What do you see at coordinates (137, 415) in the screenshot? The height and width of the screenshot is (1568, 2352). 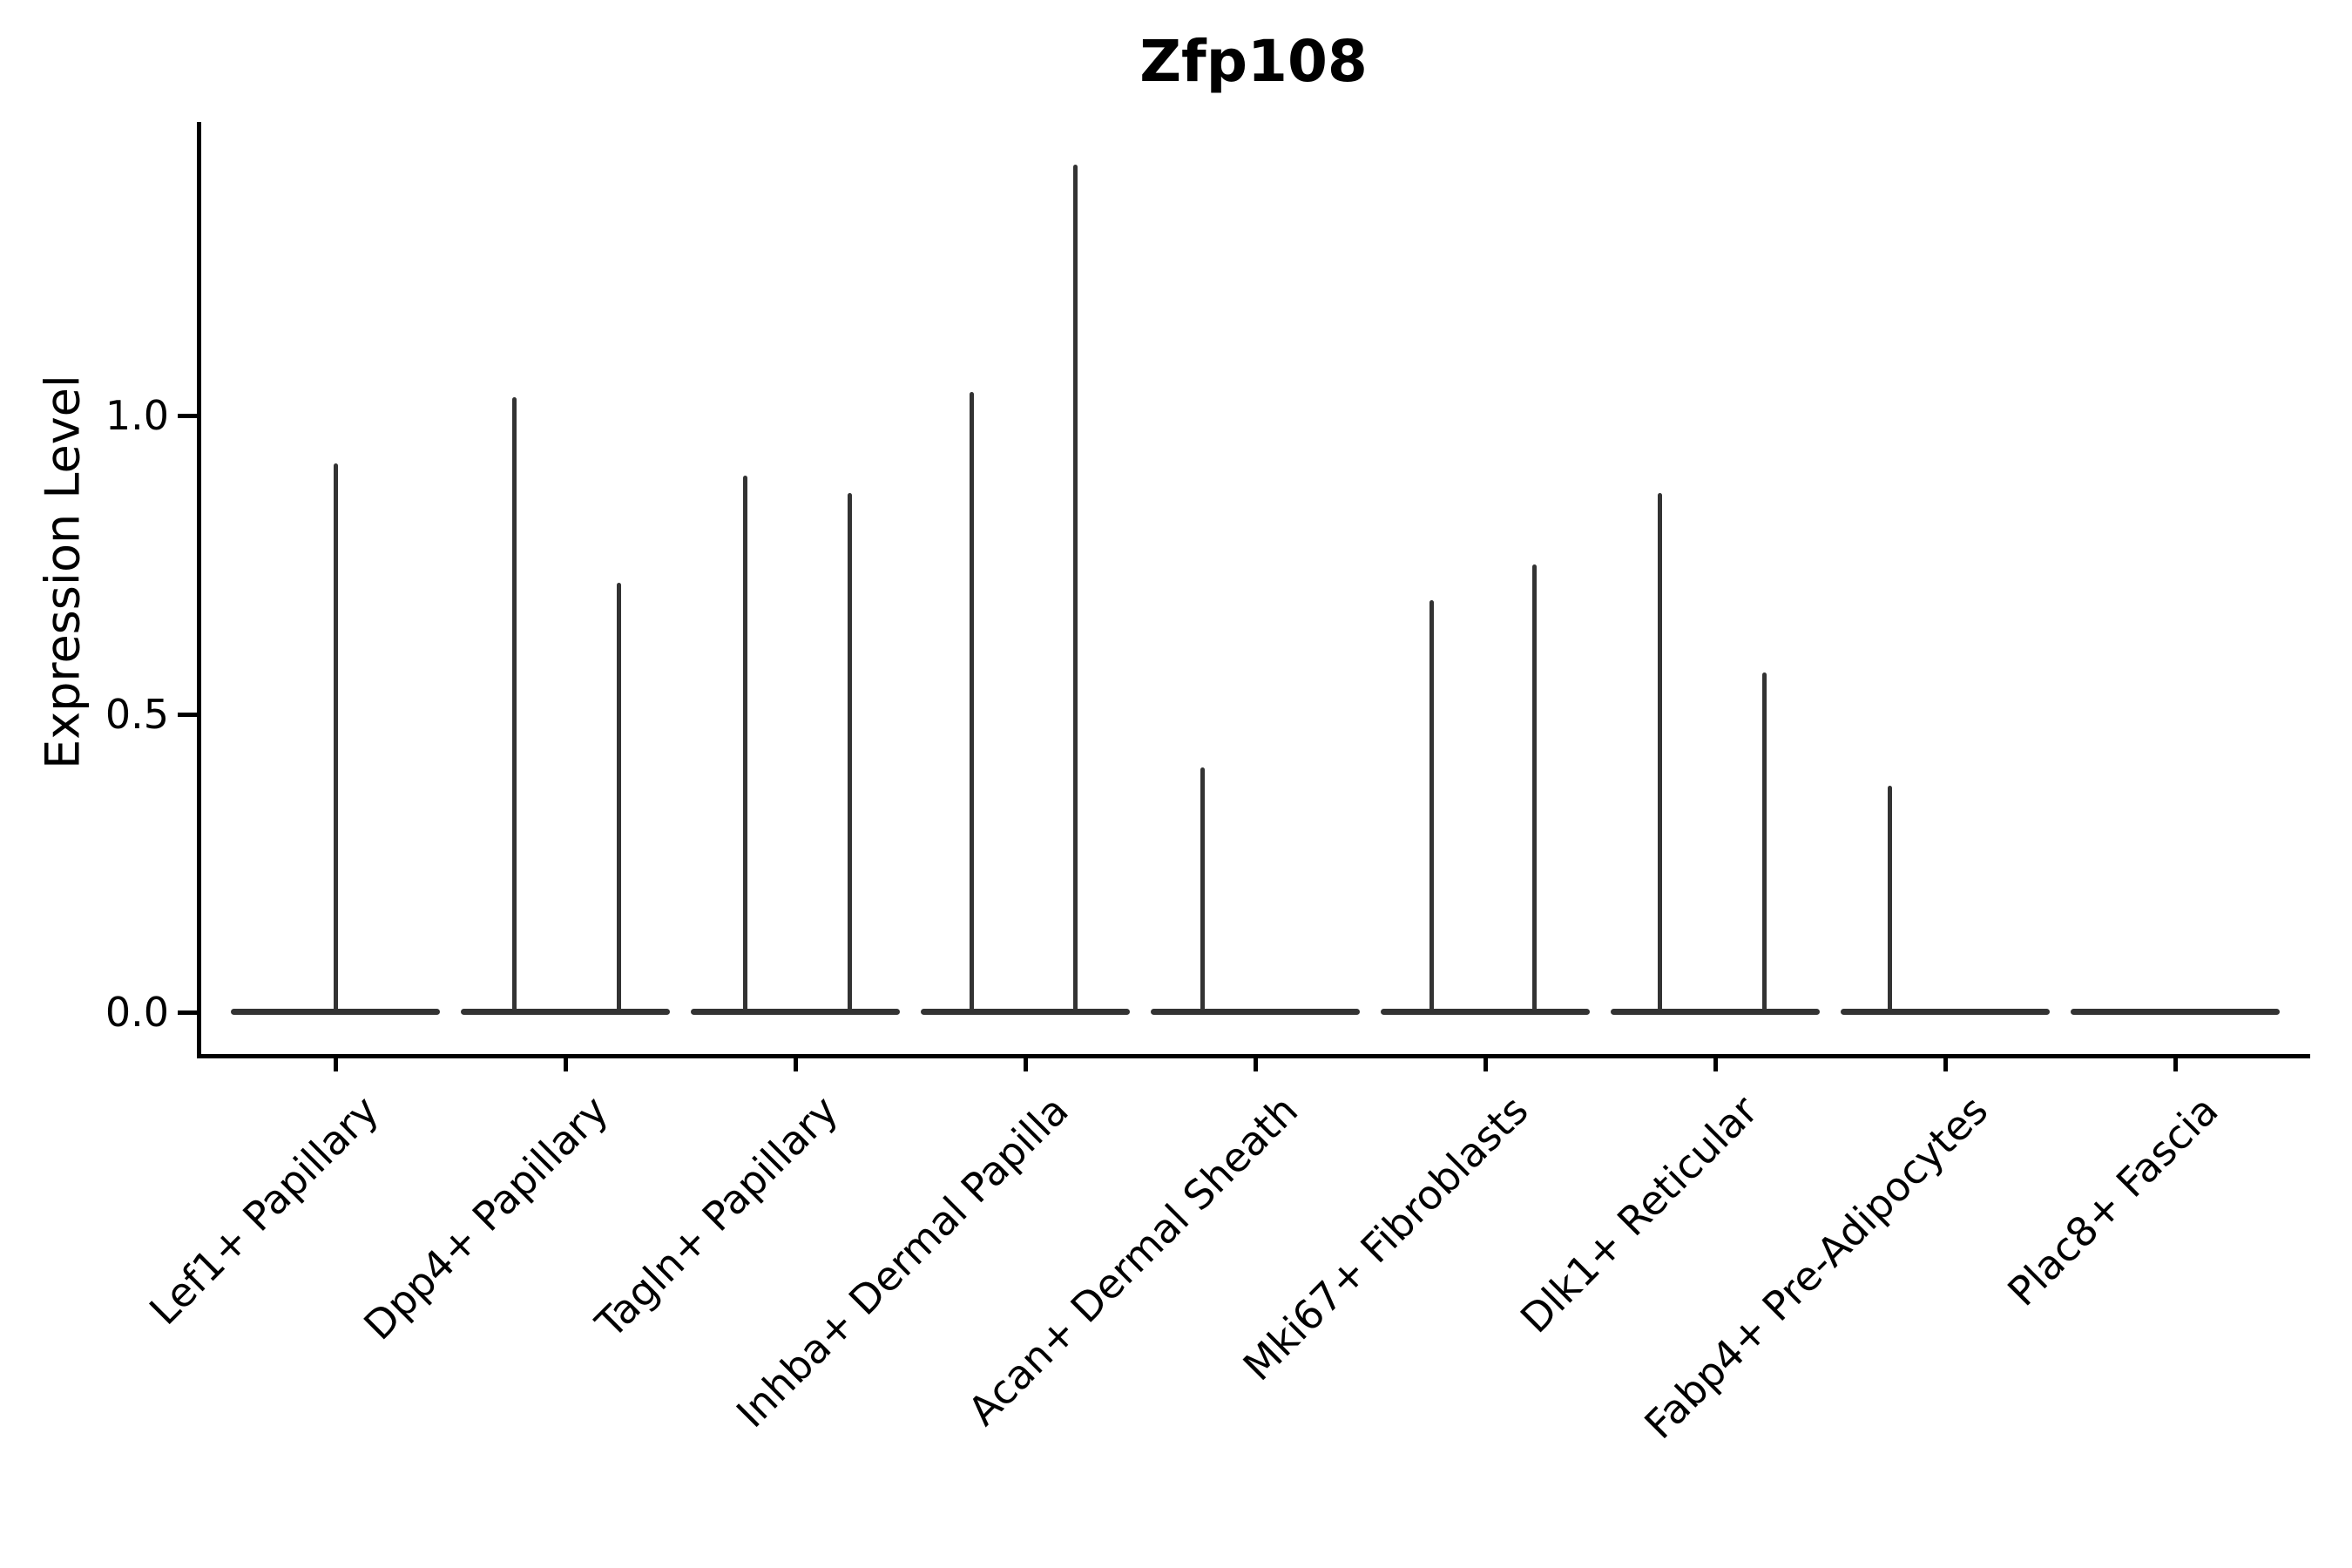 I see `y-tick-label: 1.0` at bounding box center [137, 415].